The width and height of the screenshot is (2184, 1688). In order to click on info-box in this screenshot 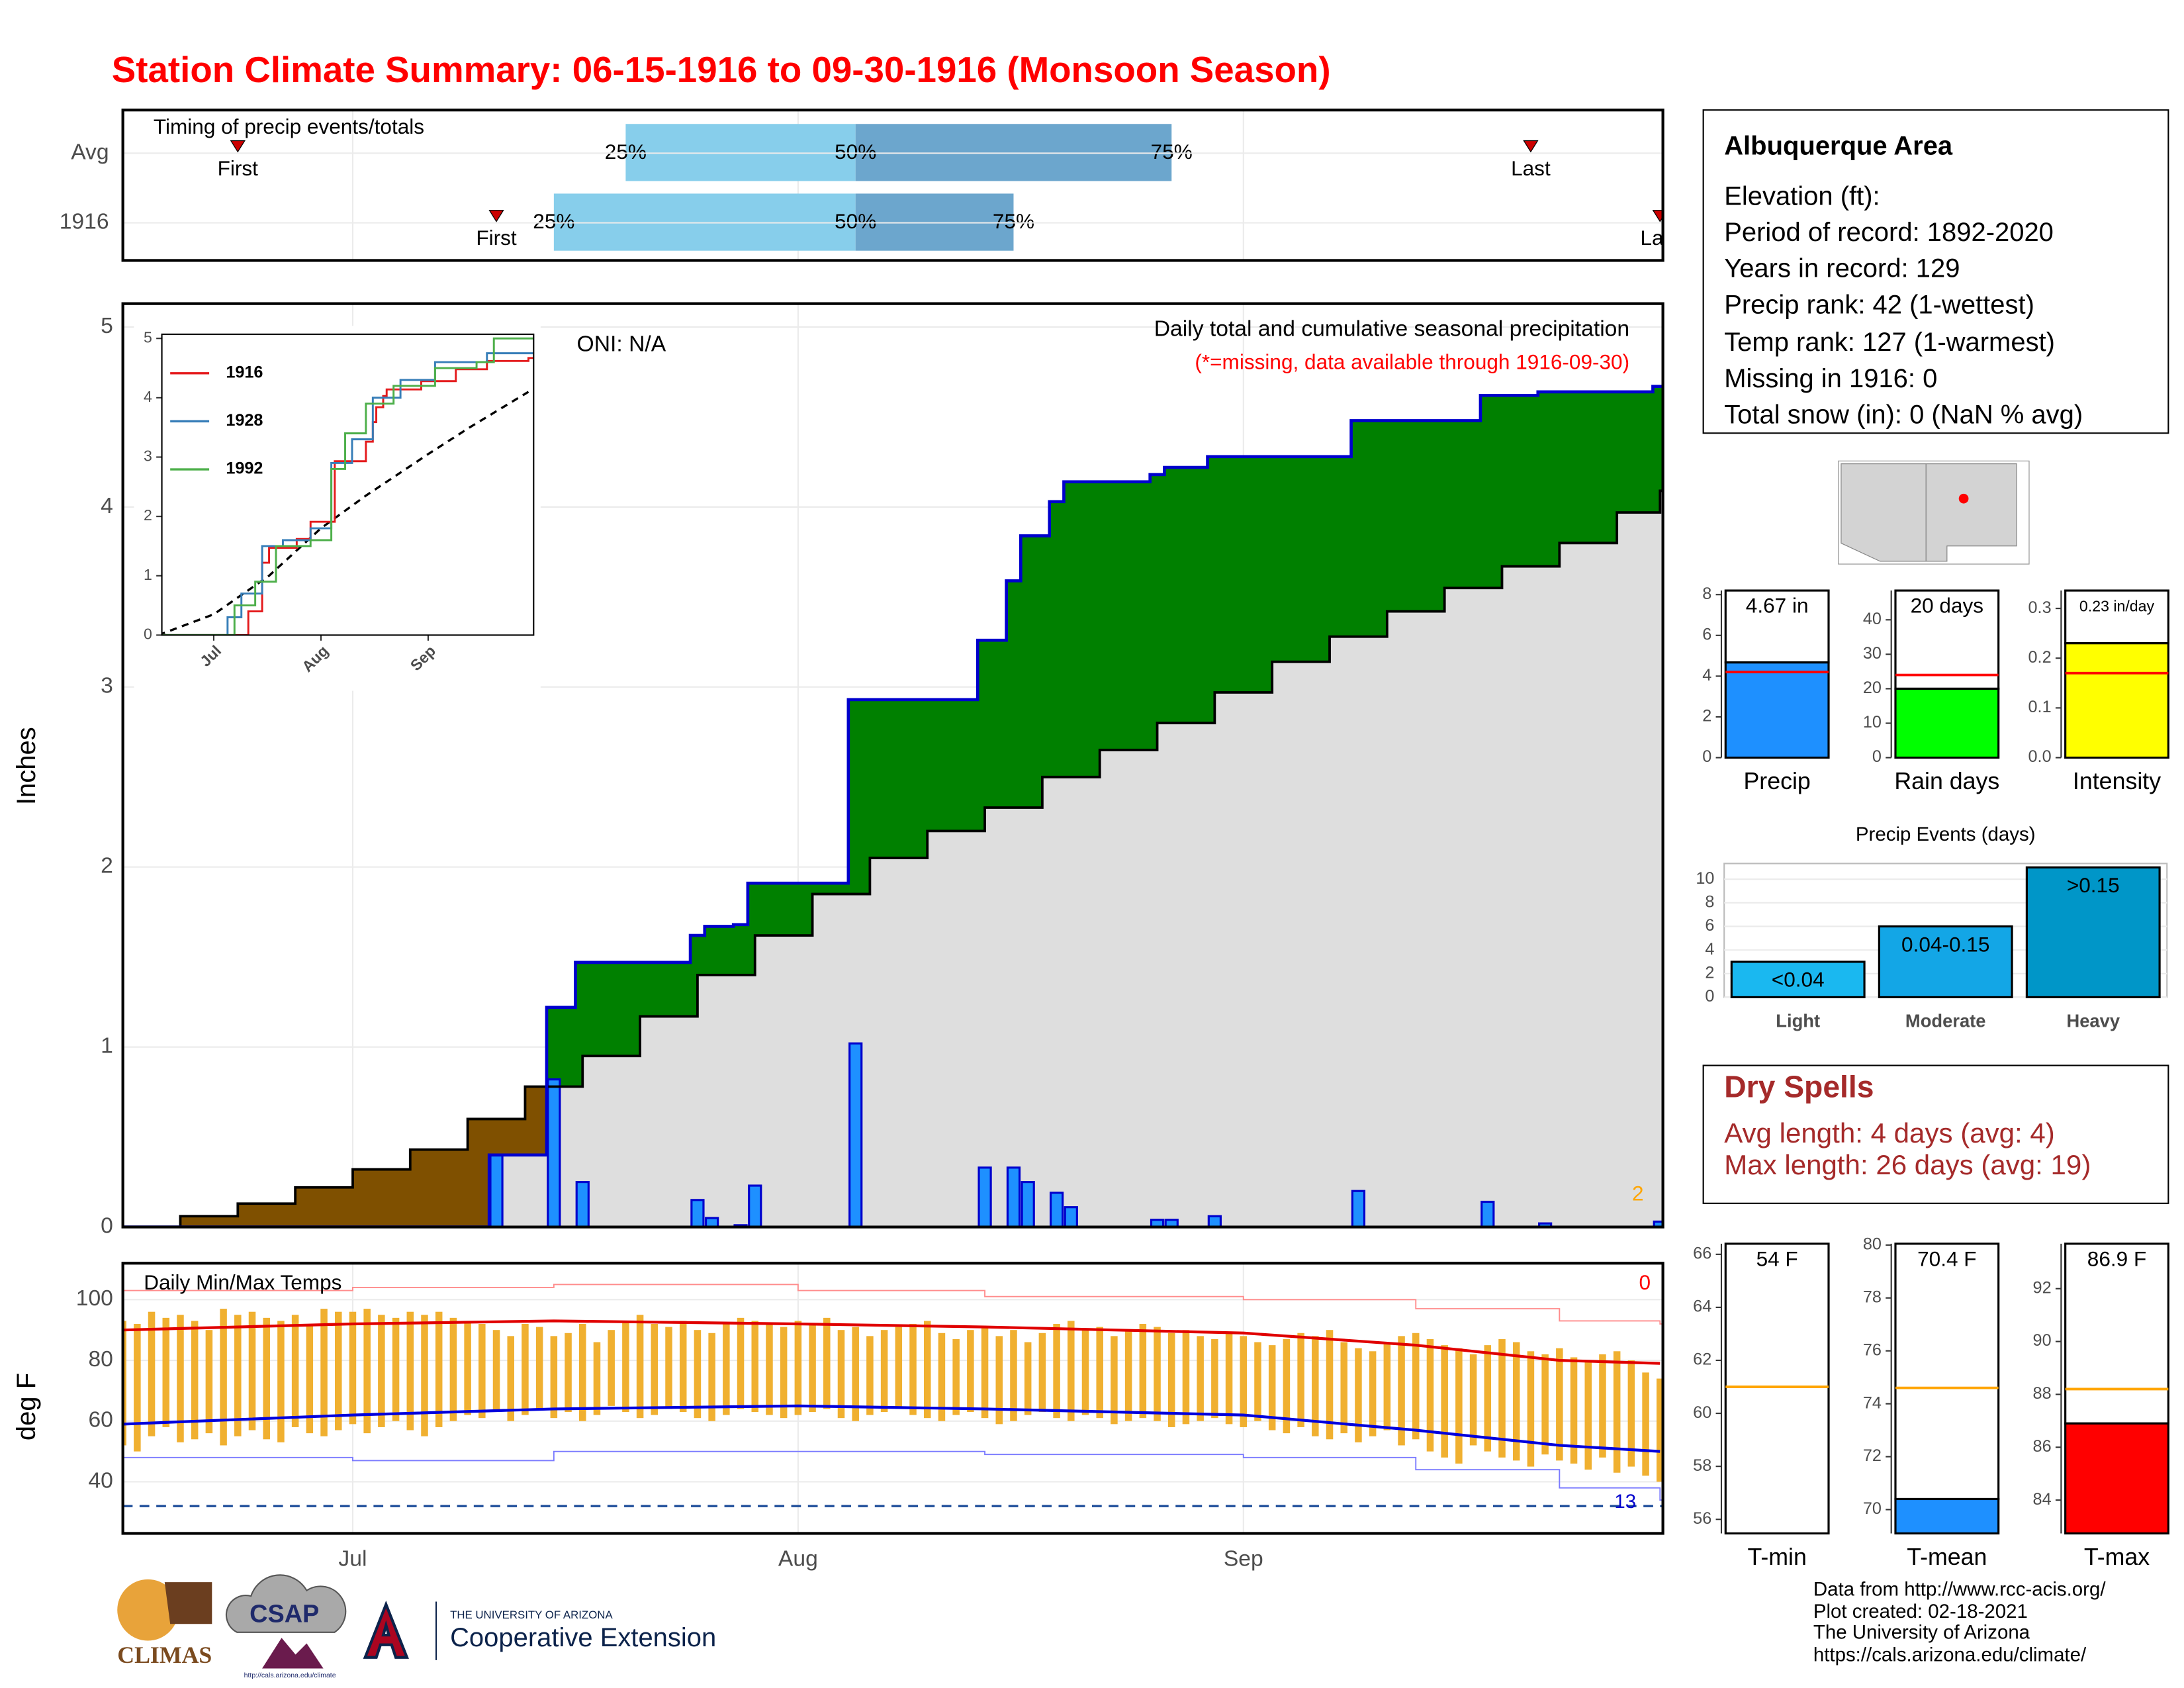, I will do `click(1935, 271)`.